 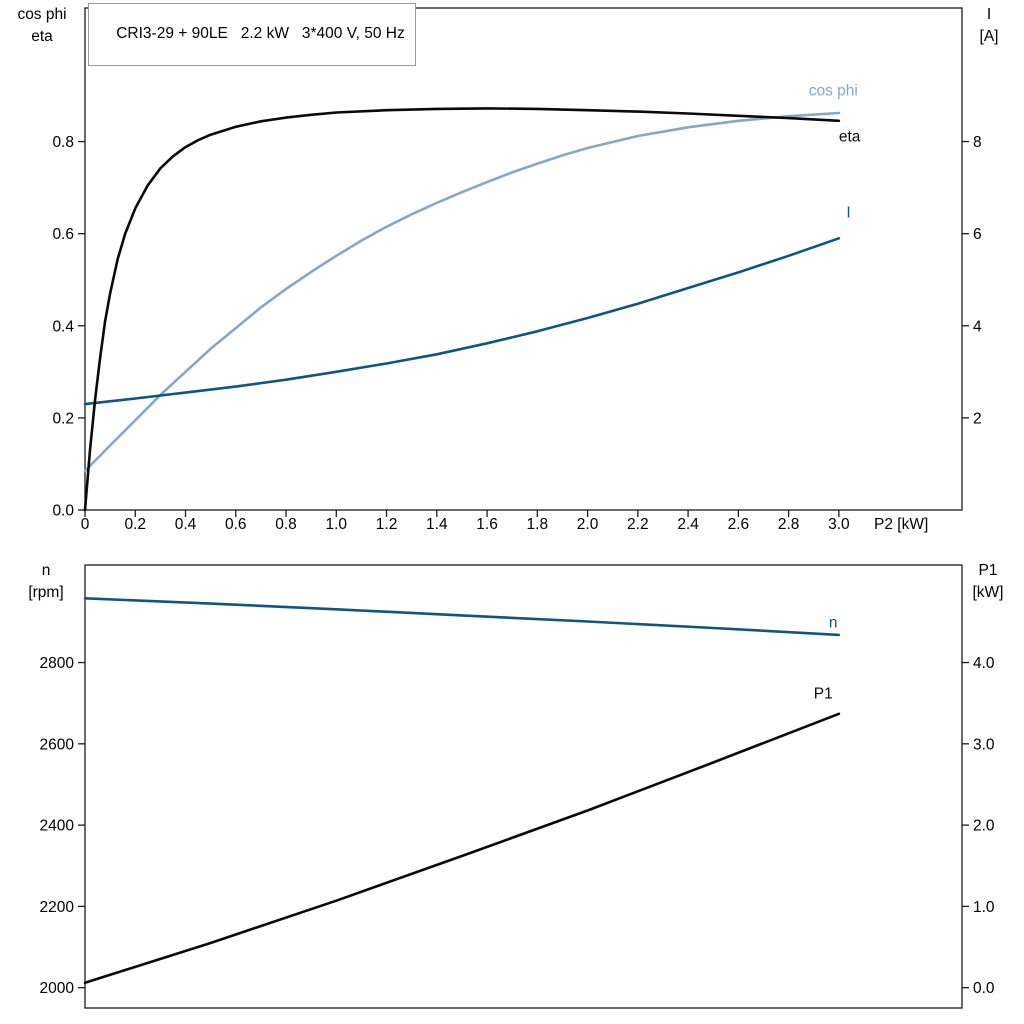 I want to click on axis-title-p1: P1, so click(x=988, y=570).